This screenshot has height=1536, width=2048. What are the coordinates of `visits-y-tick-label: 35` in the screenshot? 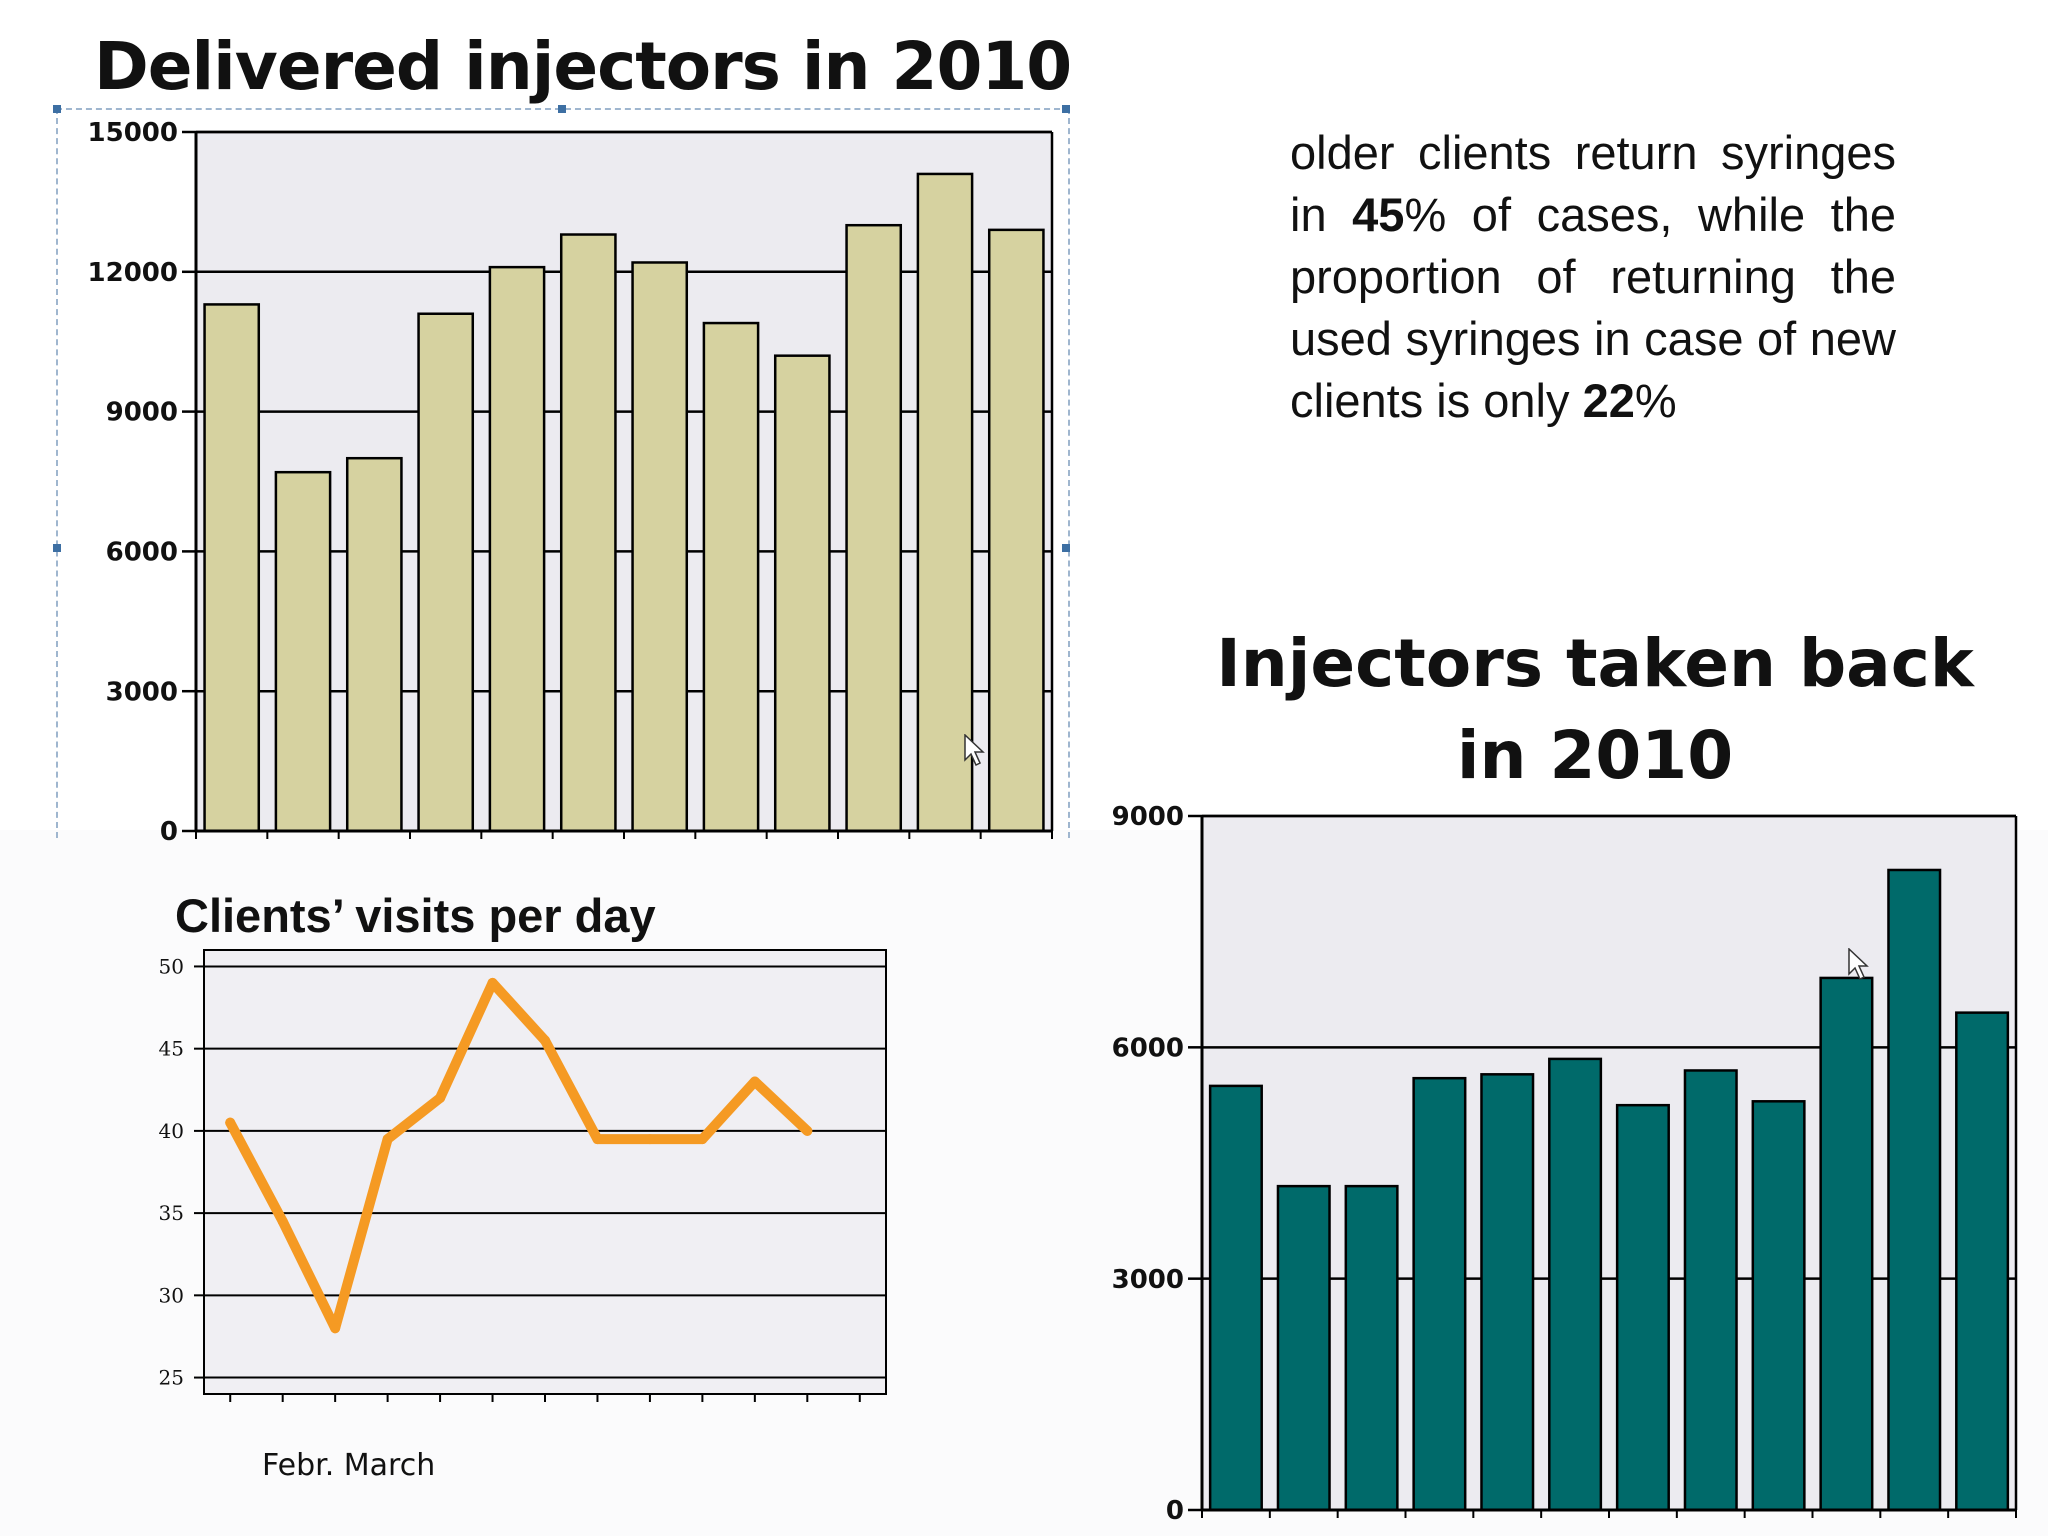 It's located at (171, 1213).